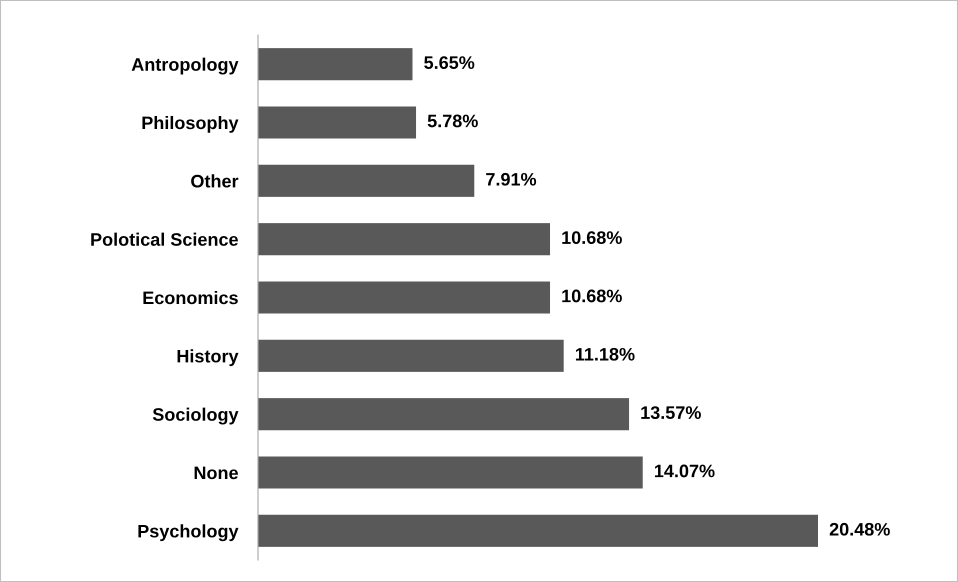 The width and height of the screenshot is (958, 582). I want to click on data-label: 11.18%, so click(605, 354).